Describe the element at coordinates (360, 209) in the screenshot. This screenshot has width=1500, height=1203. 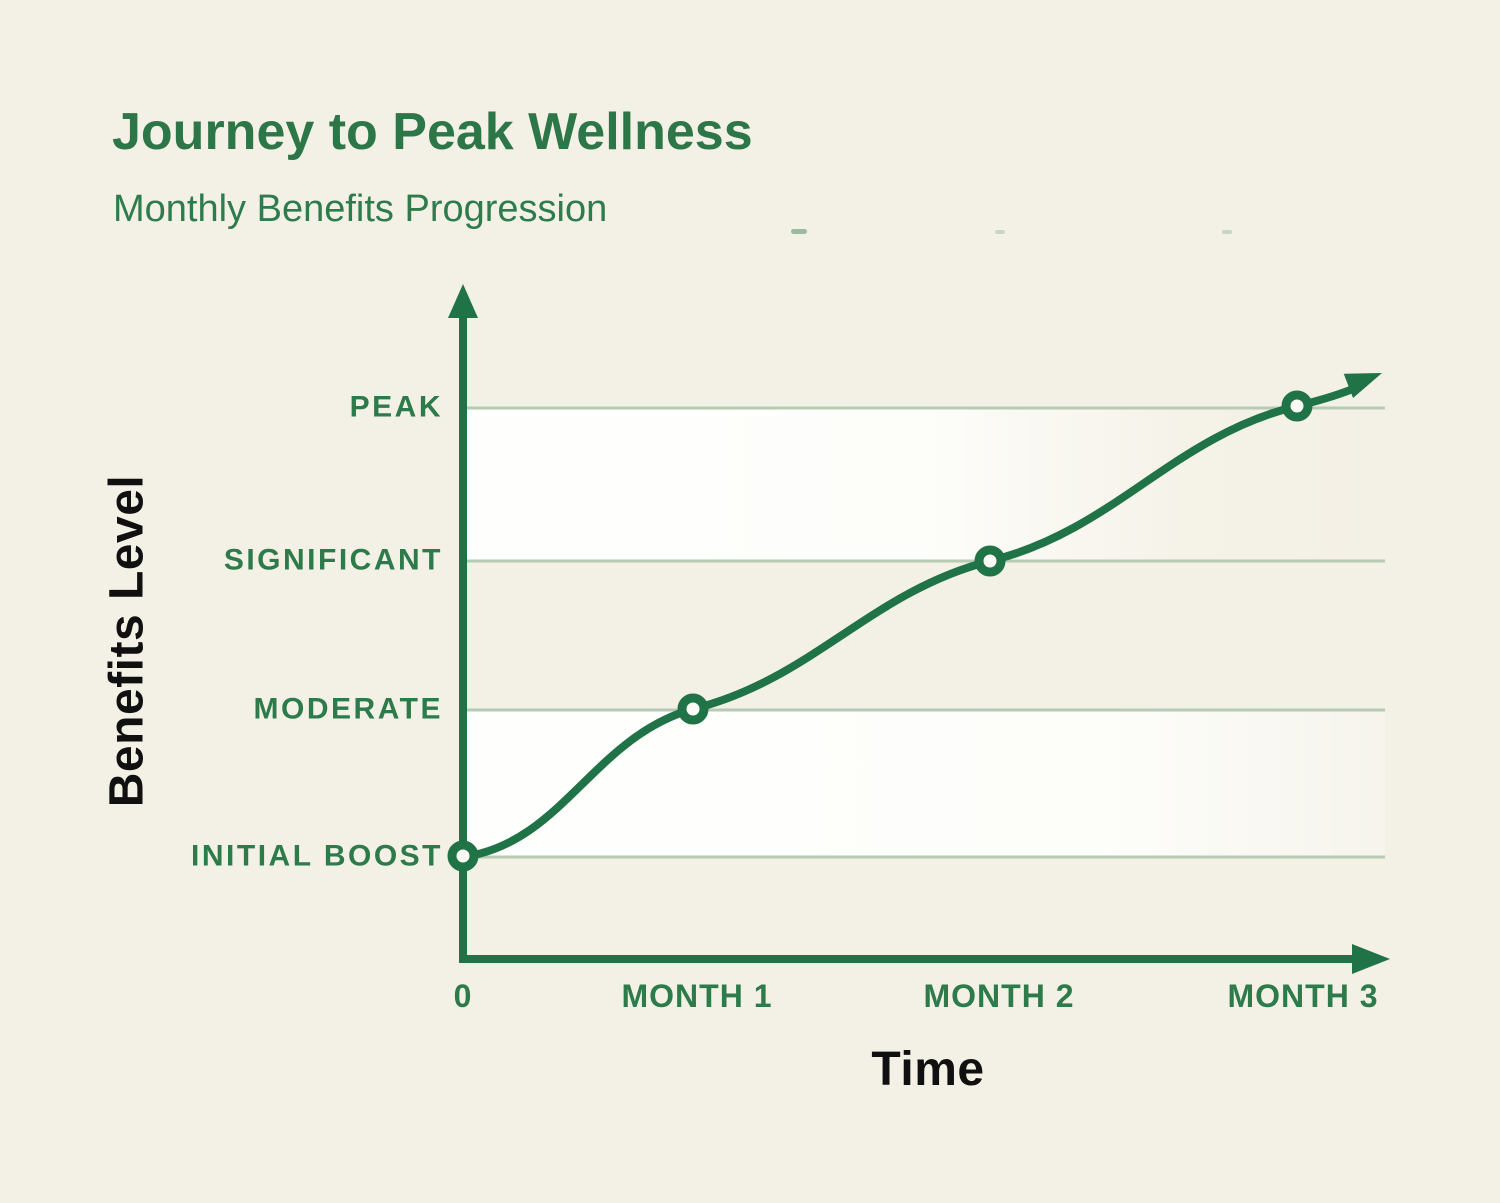
I see `page-subtitle: Monthly Benefits Progression` at that location.